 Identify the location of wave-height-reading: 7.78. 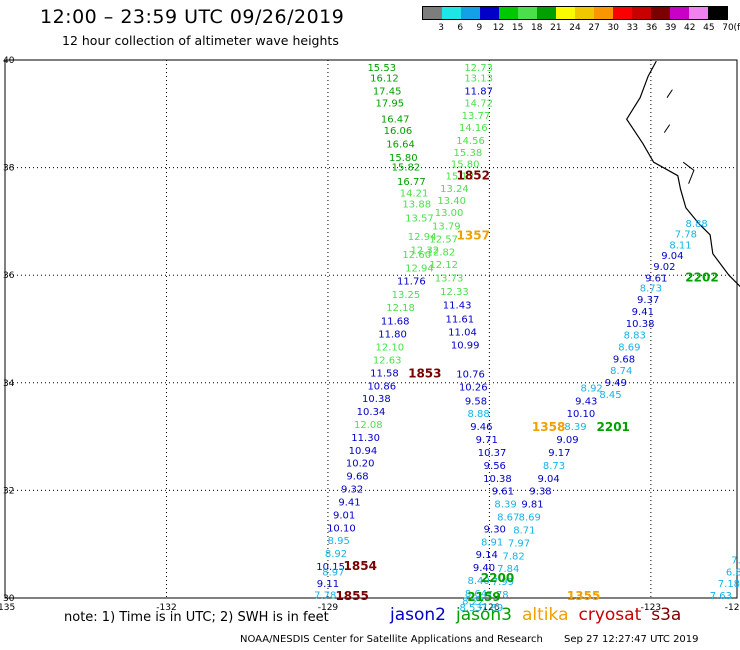
(686, 235).